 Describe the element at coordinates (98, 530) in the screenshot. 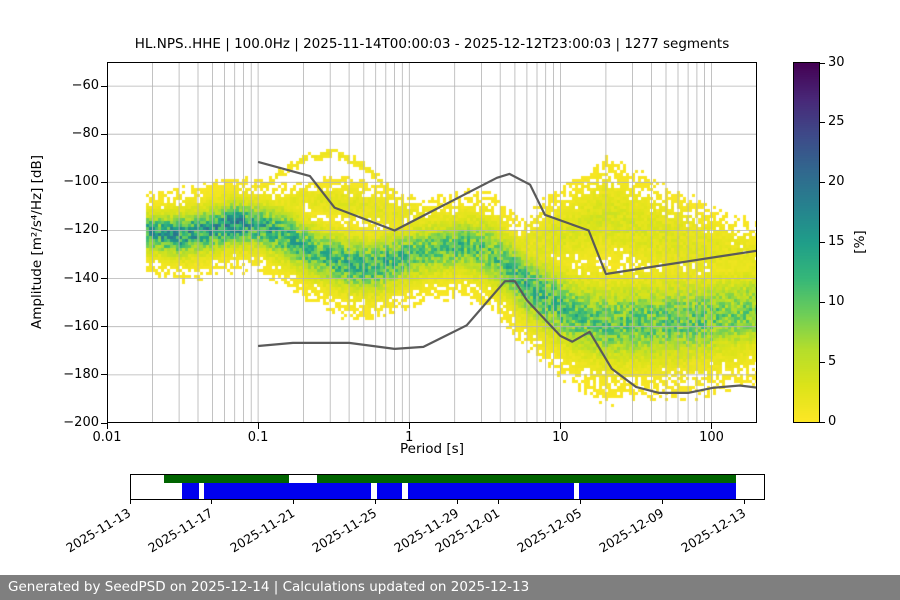

I see `timeline-date-label: 2025-11-13` at that location.